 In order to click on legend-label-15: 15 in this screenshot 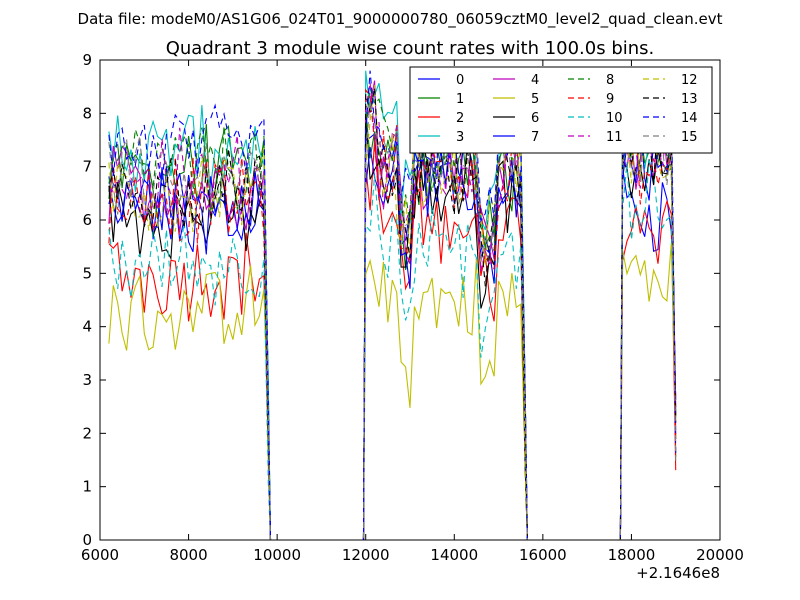, I will do `click(689, 137)`.